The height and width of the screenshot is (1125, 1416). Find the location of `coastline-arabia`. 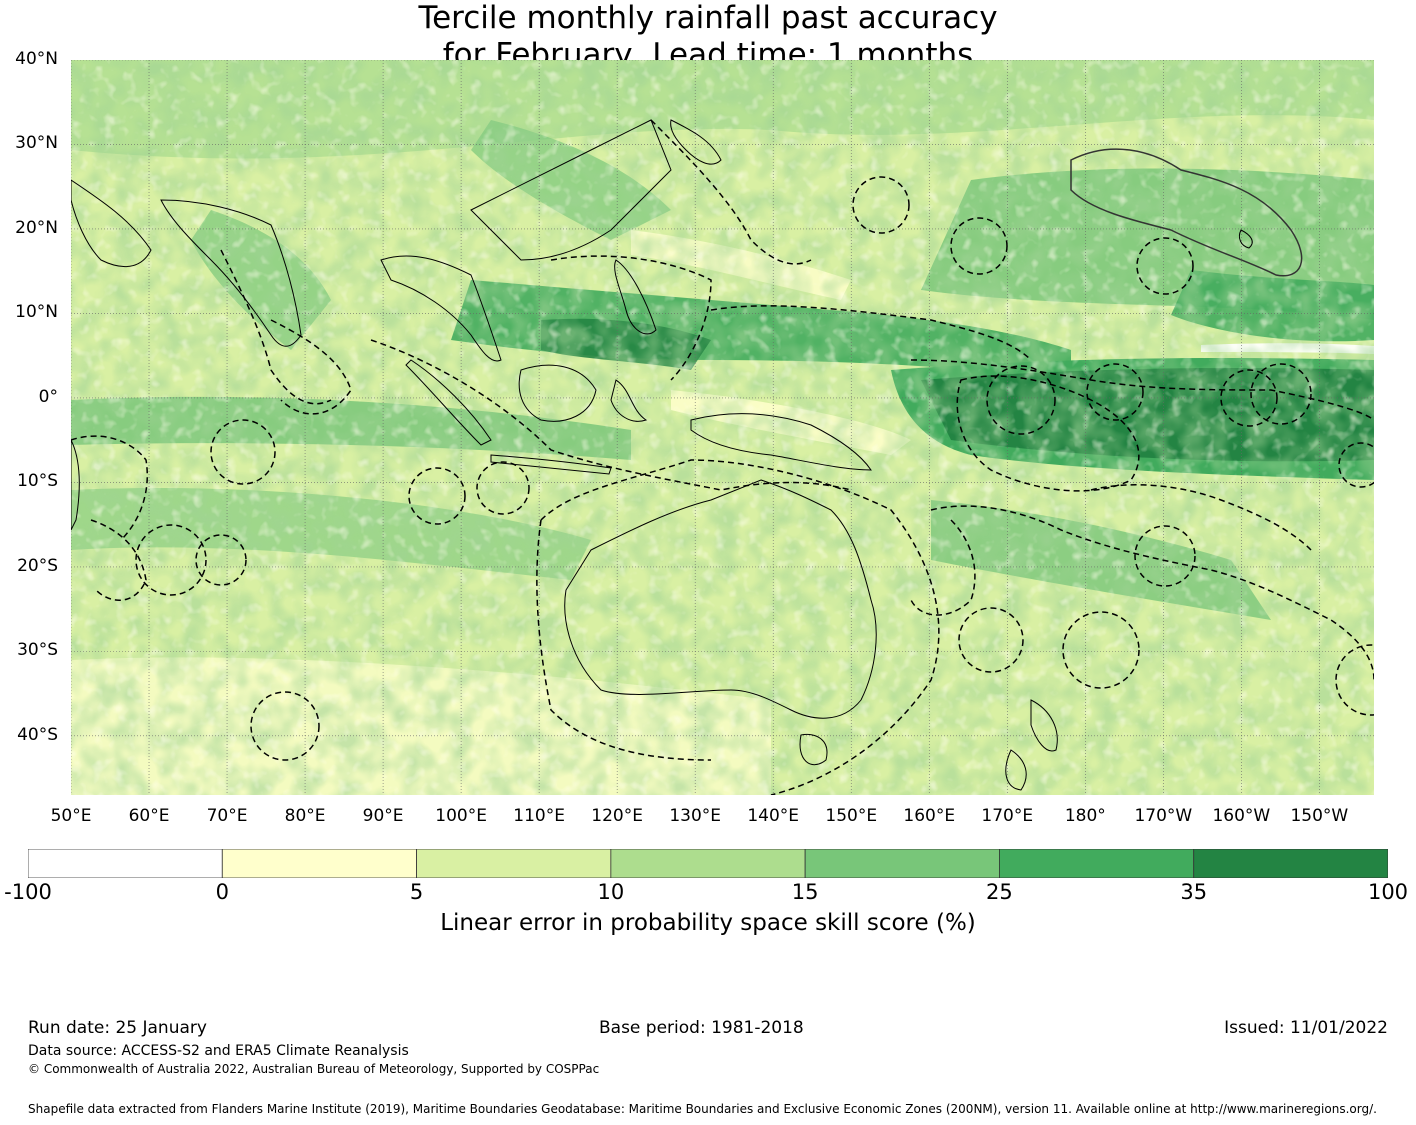

coastline-arabia is located at coordinates (111, 223).